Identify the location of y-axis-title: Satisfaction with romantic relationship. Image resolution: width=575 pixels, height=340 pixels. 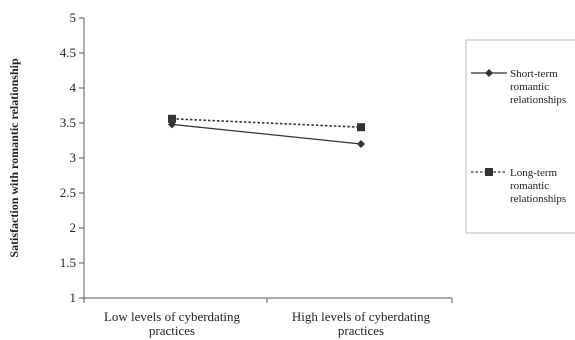
(14, 158).